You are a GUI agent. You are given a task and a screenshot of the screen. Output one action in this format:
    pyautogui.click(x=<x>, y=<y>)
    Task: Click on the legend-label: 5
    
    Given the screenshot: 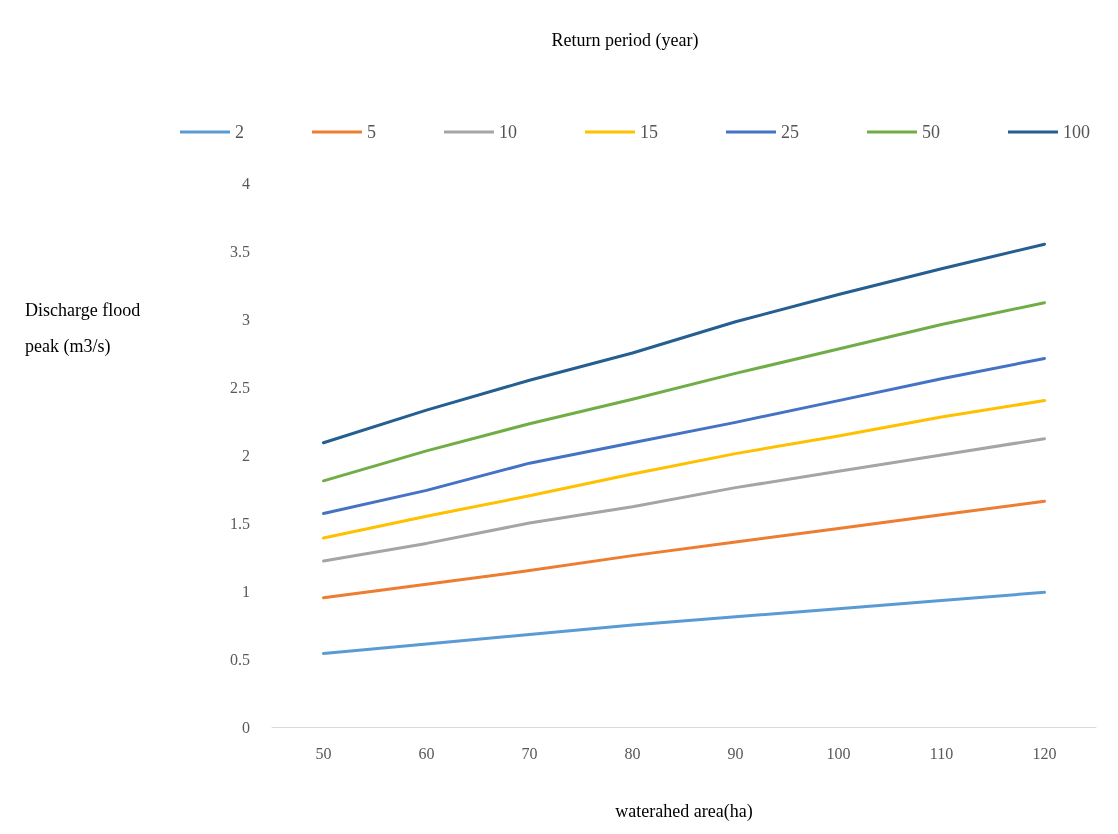 What is the action you would take?
    pyautogui.click(x=371, y=132)
    